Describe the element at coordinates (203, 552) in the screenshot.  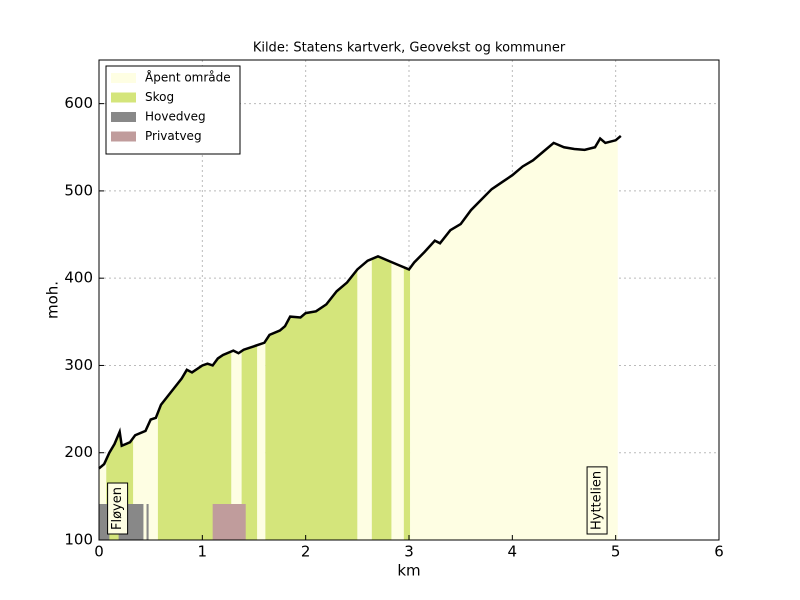
I see `x-tick-label: 1` at that location.